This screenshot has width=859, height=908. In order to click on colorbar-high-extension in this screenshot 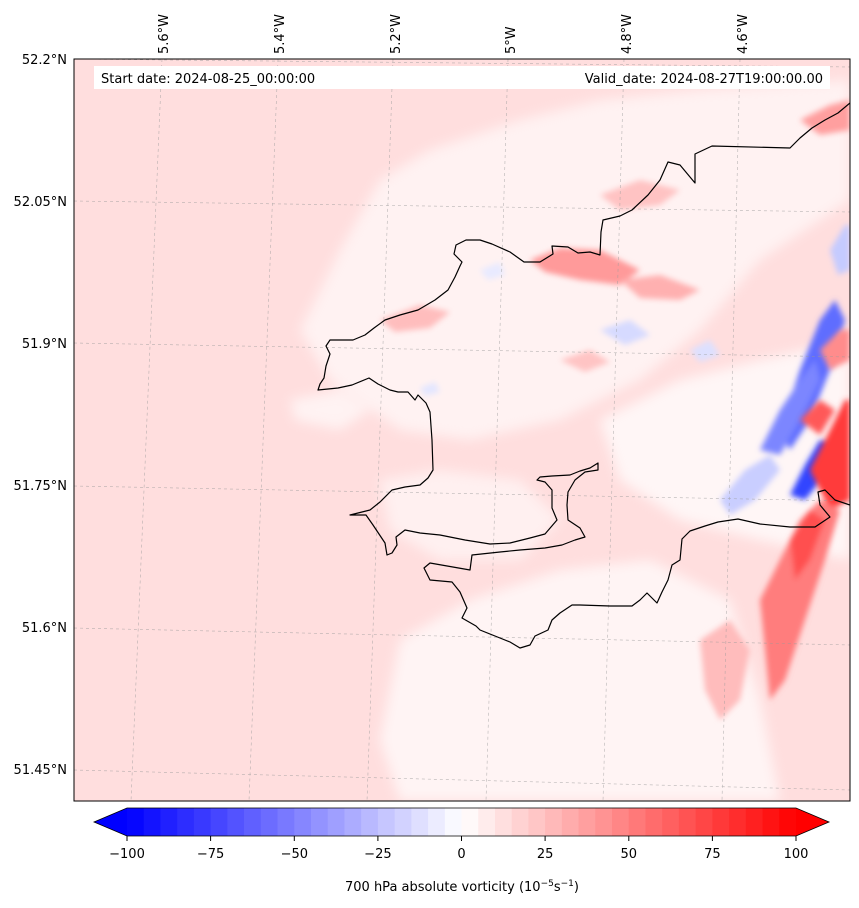, I will do `click(812, 822)`.